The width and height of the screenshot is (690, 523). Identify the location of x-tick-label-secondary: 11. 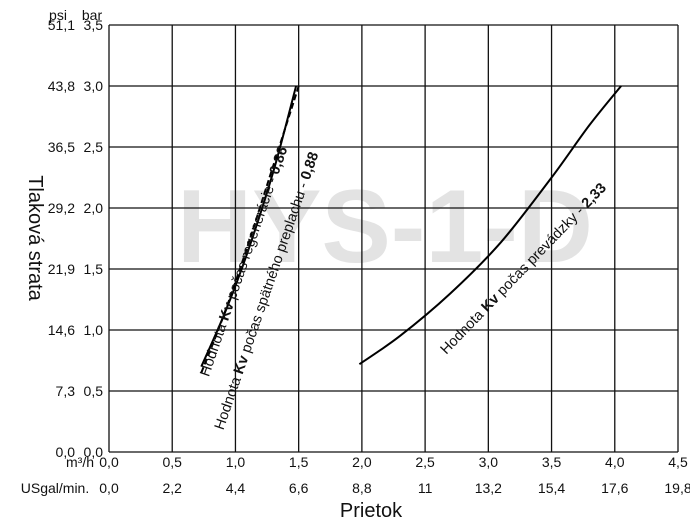
(425, 488).